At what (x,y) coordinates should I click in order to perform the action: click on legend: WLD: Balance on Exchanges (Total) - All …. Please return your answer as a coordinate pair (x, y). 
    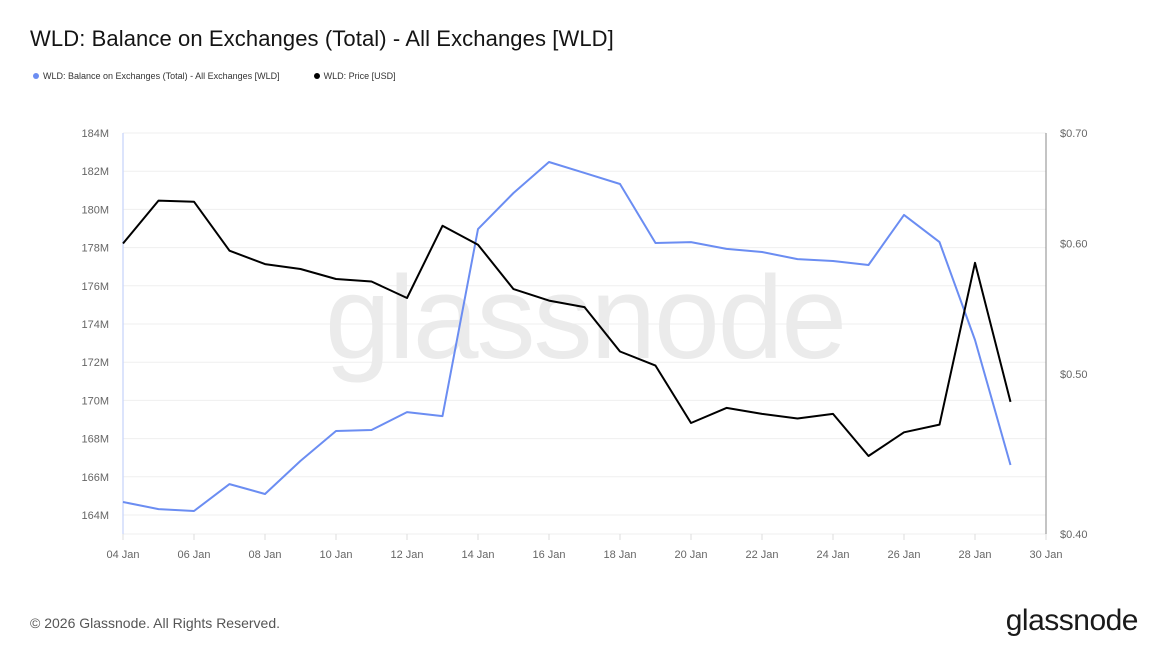
    Looking at the image, I should click on (214, 76).